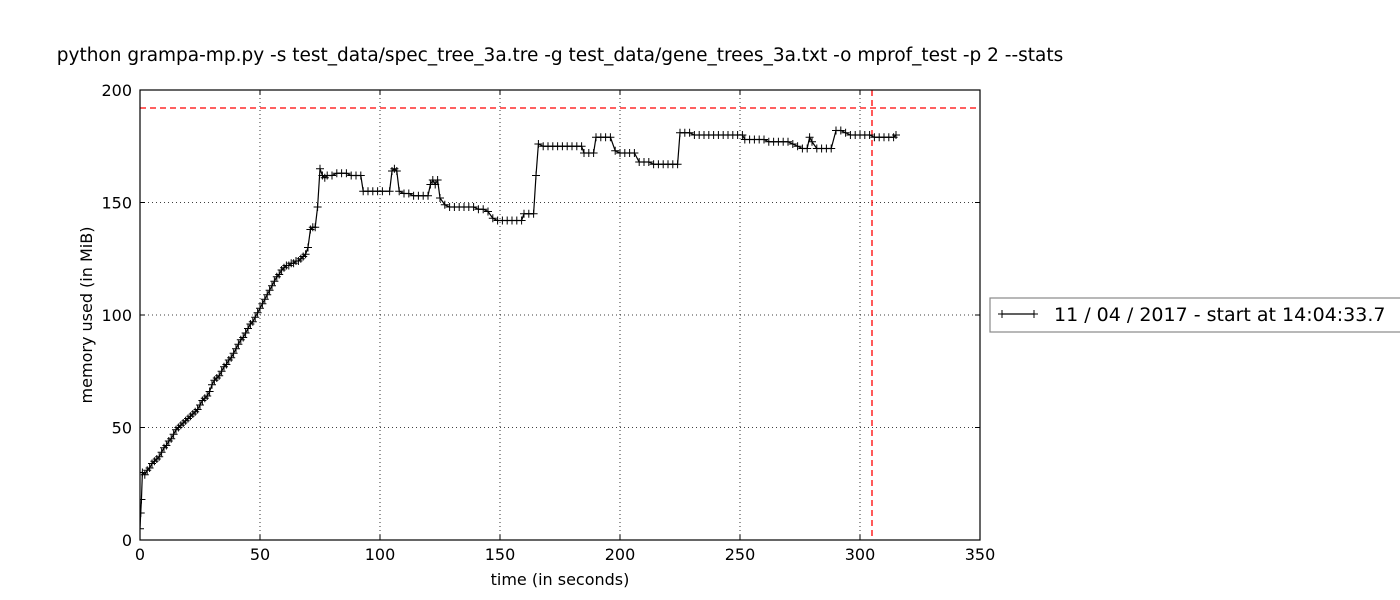 This screenshot has height=600, width=1400. What do you see at coordinates (1018, 314) in the screenshot?
I see `legend-line-marker` at bounding box center [1018, 314].